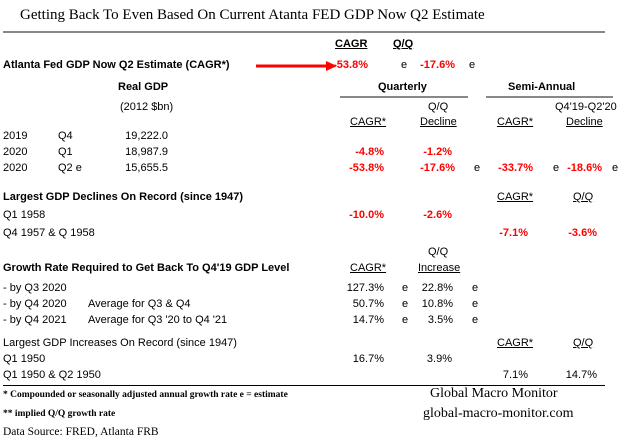  What do you see at coordinates (368, 122) in the screenshot?
I see `q-cagr-header: CAGR*` at bounding box center [368, 122].